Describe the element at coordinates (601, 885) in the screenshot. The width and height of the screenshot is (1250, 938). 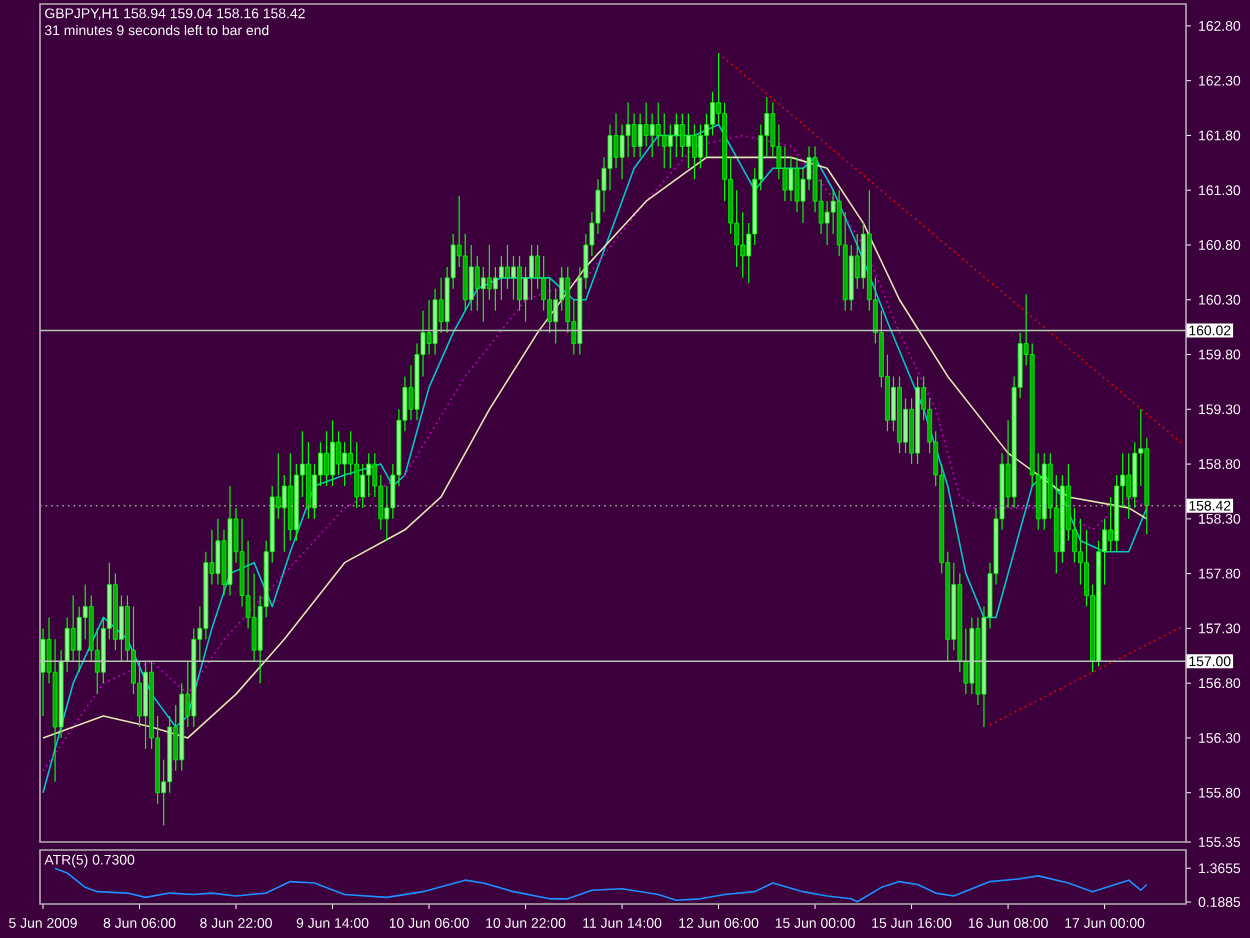
I see `line-series` at that location.